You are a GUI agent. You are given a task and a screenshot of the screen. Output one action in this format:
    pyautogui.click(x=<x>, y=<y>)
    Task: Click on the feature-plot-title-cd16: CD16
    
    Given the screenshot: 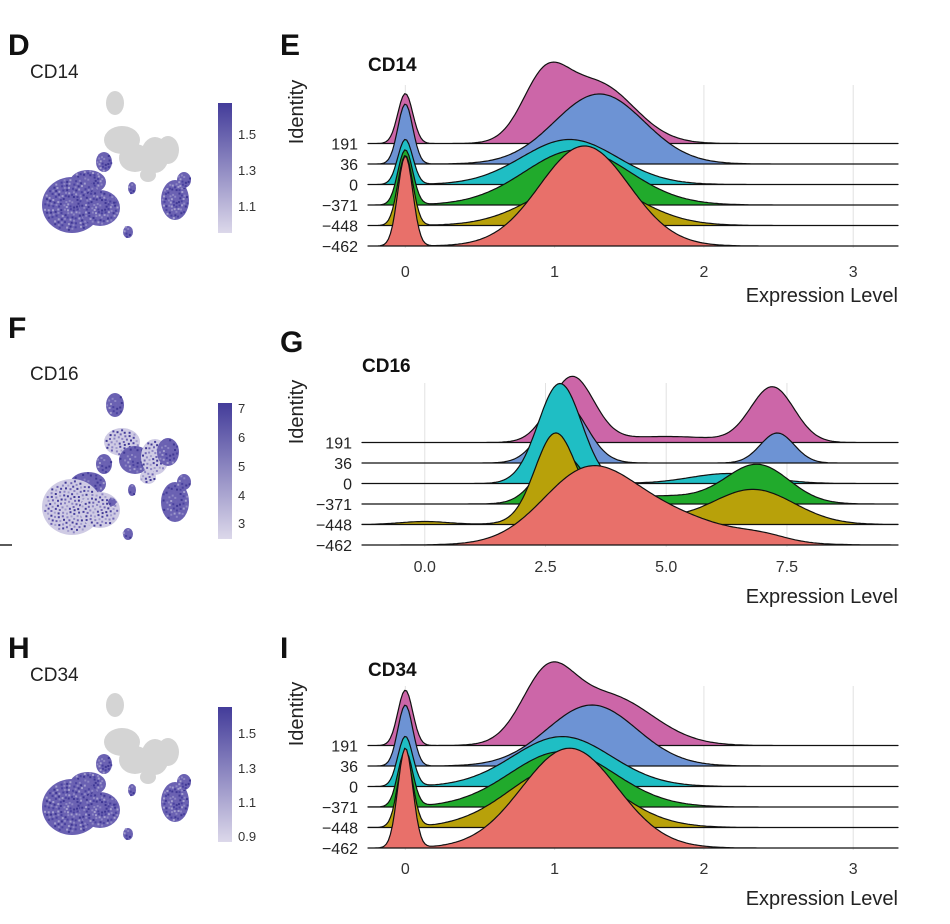 What is the action you would take?
    pyautogui.click(x=54, y=374)
    